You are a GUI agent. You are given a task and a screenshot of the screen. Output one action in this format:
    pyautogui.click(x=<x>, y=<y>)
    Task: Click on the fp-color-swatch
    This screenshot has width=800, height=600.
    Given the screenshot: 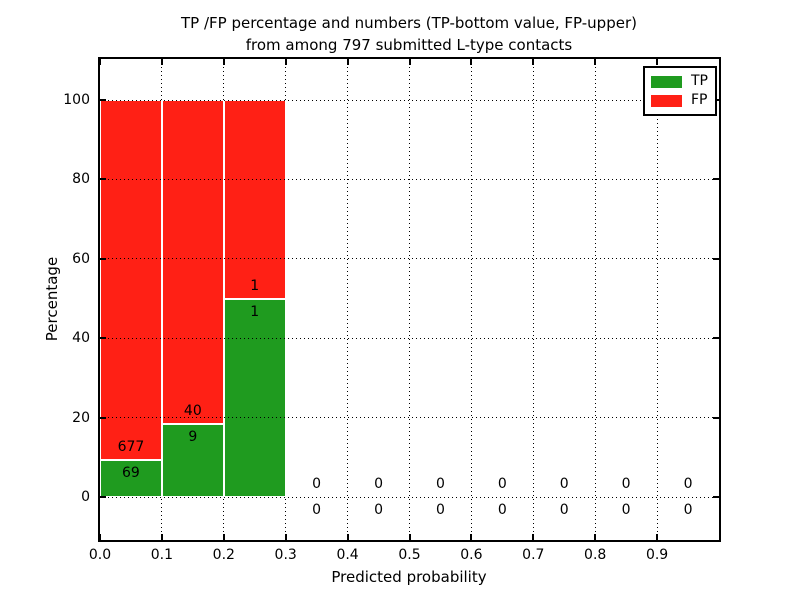 What is the action you would take?
    pyautogui.click(x=666, y=100)
    